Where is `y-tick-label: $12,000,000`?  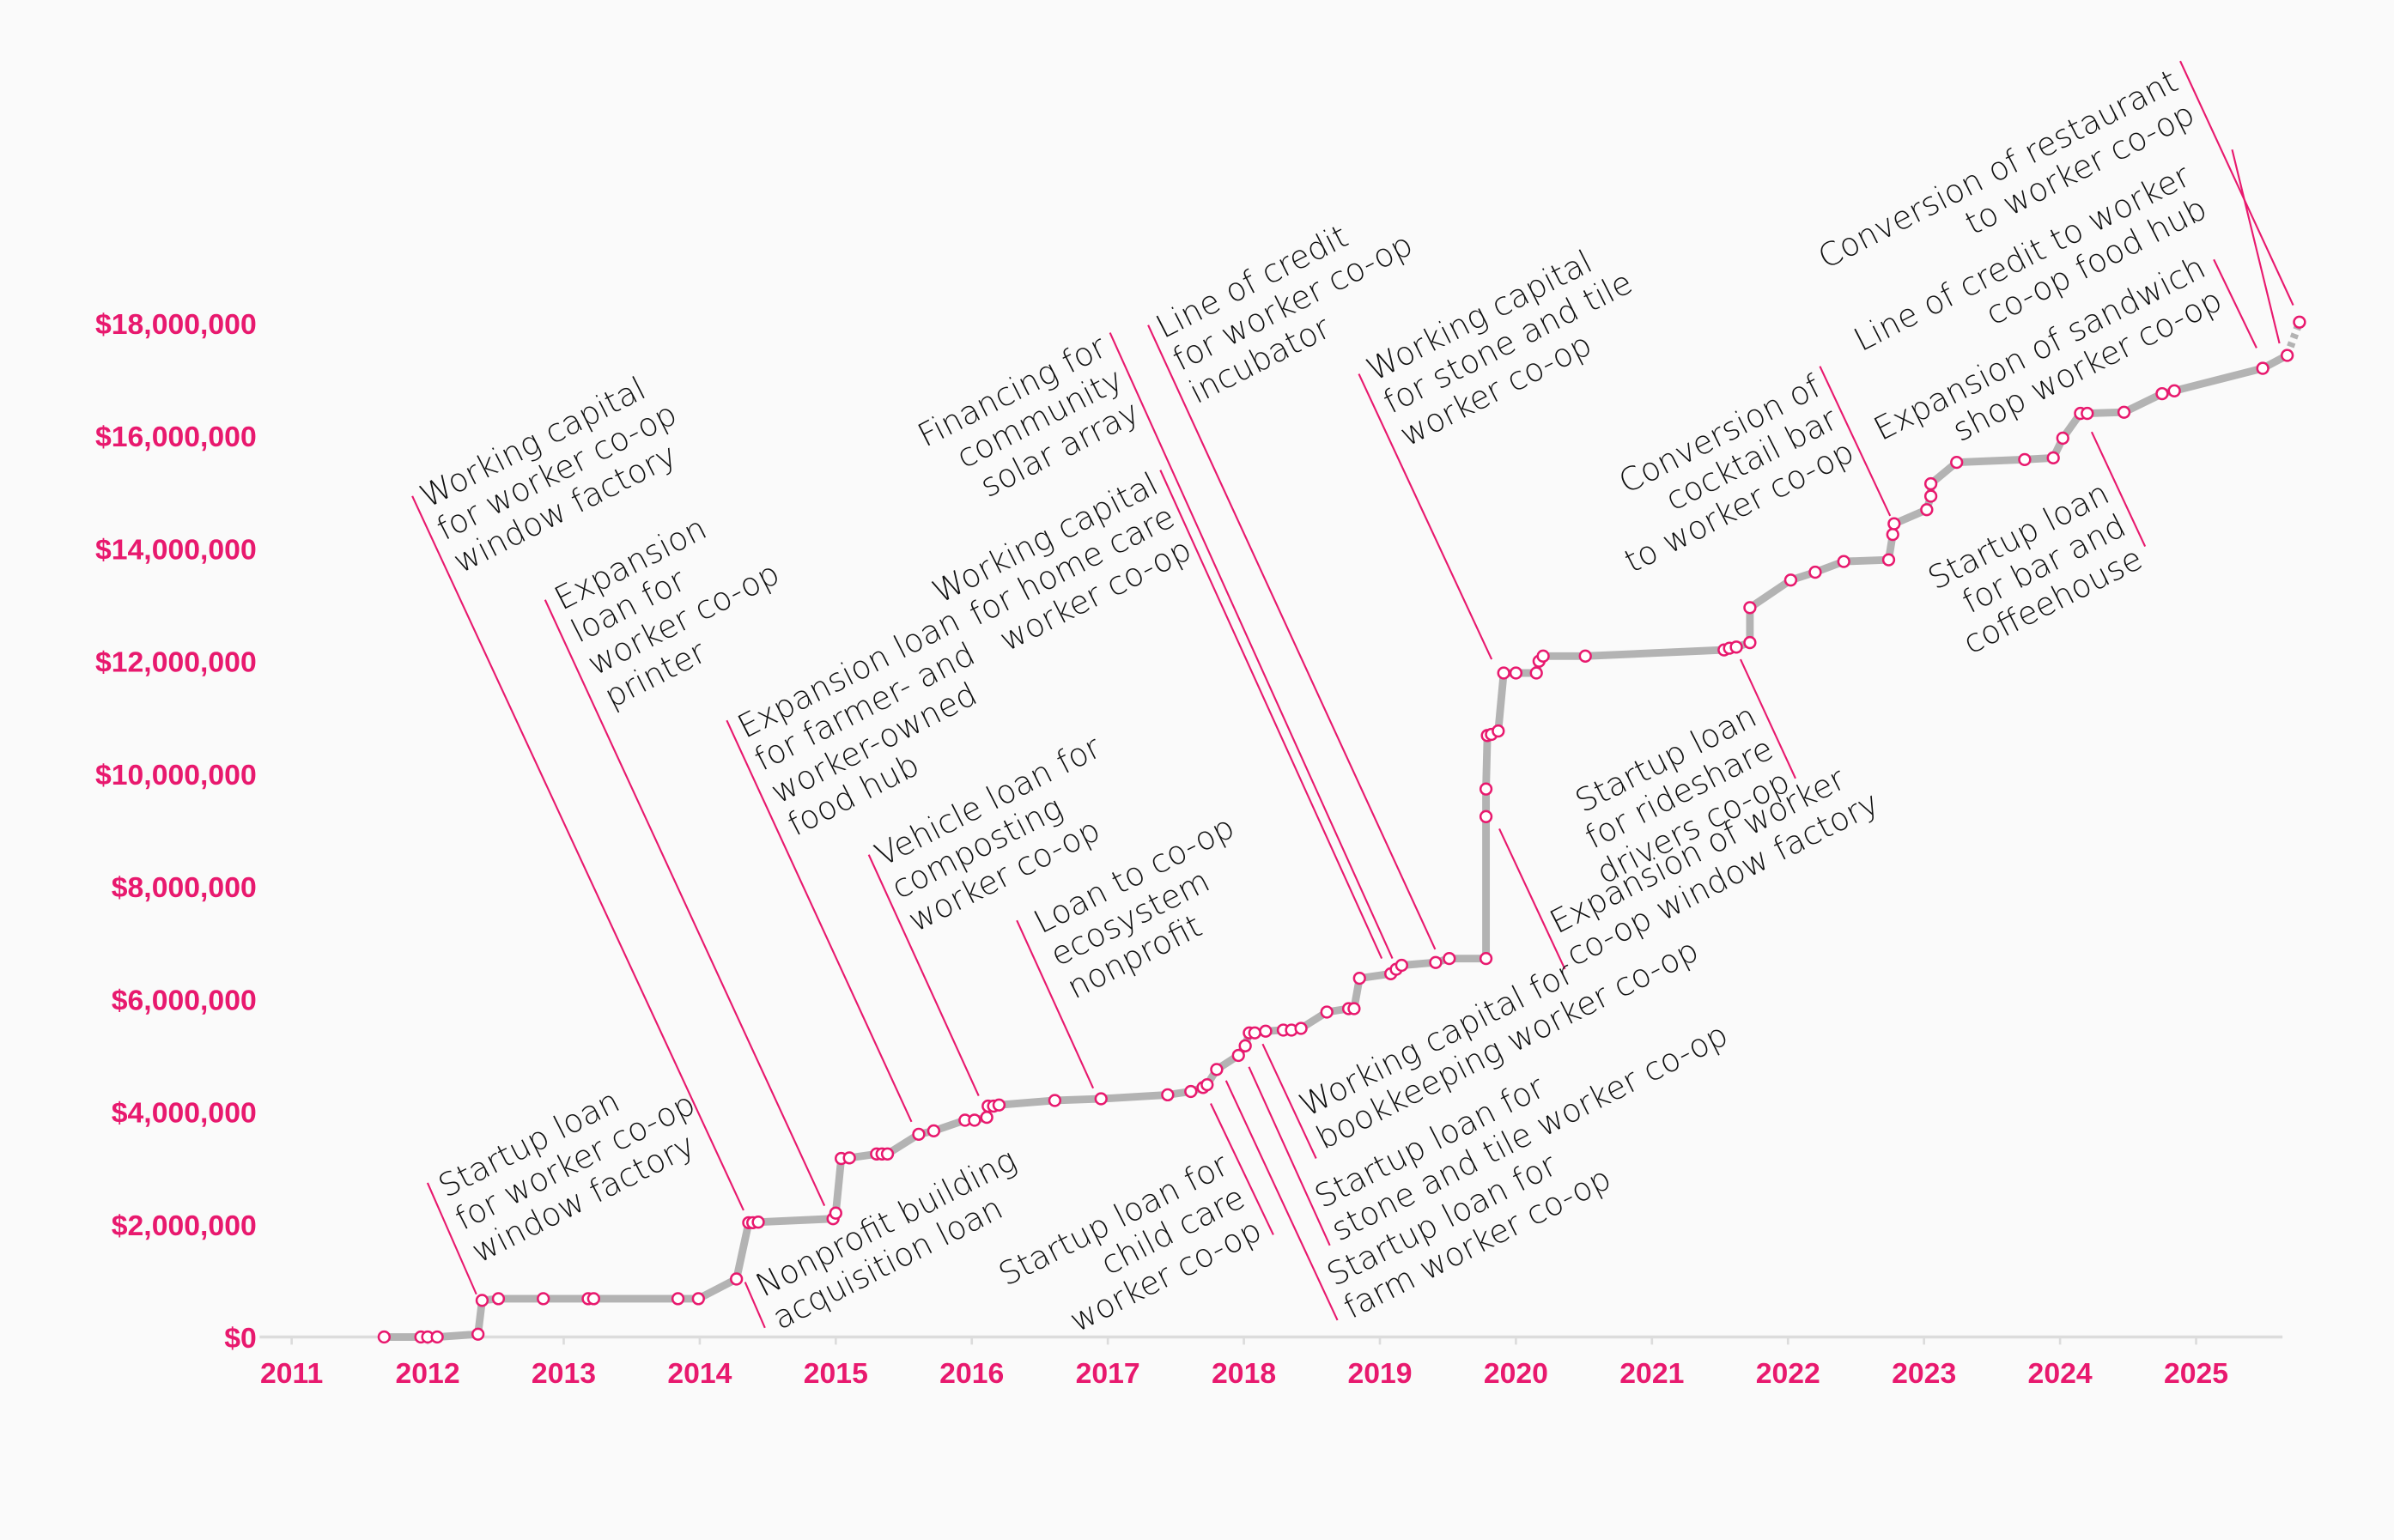
y-tick-label: $12,000,000 is located at coordinates (176, 662).